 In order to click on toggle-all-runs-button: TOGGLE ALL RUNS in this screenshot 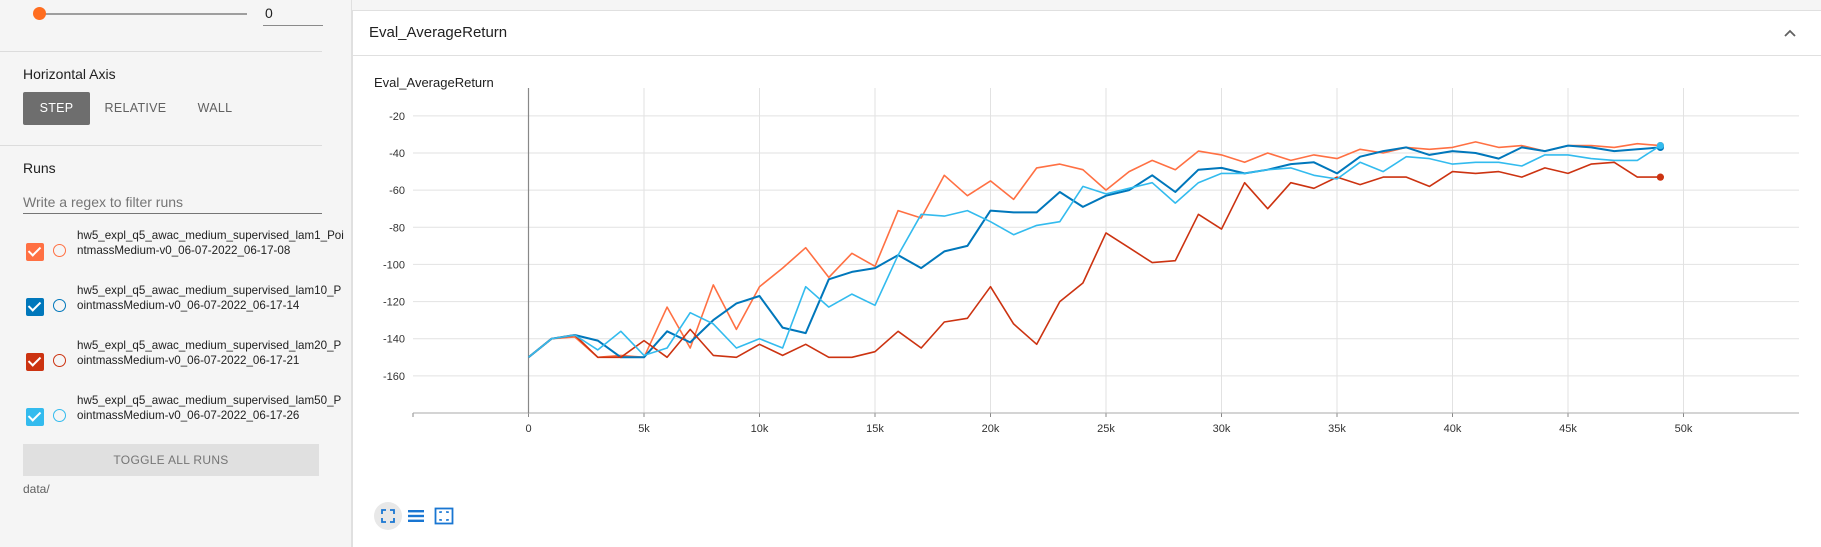, I will do `click(171, 460)`.